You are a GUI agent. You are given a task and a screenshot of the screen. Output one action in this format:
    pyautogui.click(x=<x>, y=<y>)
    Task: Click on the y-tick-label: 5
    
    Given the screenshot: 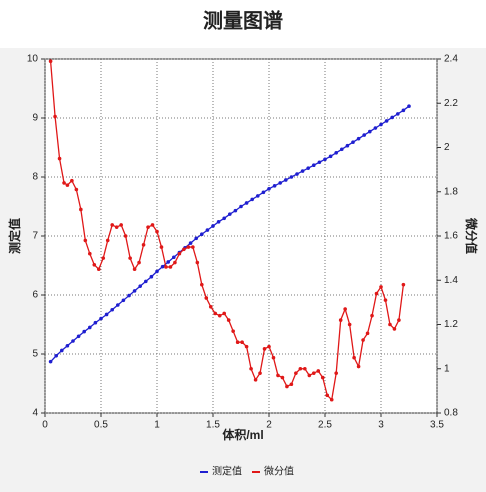 What is the action you would take?
    pyautogui.click(x=35, y=354)
    